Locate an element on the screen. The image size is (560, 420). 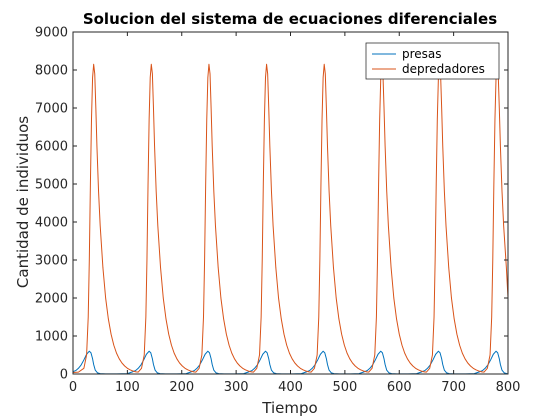
x-tick-label: 700 is located at coordinates (453, 387).